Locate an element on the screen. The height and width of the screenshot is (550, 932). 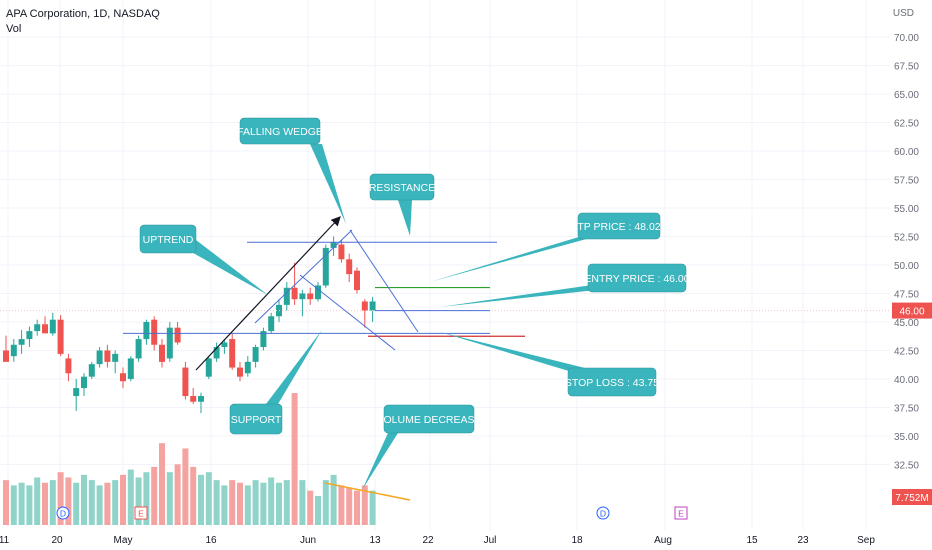
y-tick-label: 70.00 is located at coordinates (906, 38).